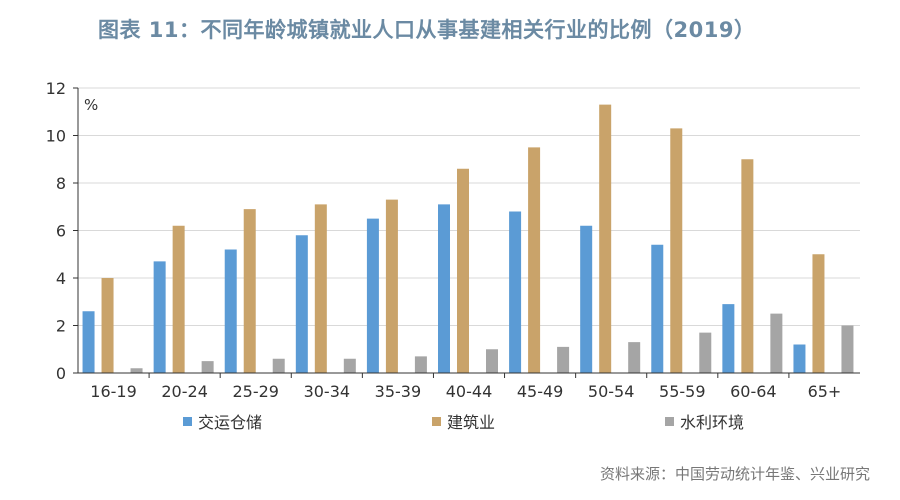  Describe the element at coordinates (734, 474) in the screenshot. I see `source-note: 资料来源：中国劳动统计年鉴、兴业研究` at that location.